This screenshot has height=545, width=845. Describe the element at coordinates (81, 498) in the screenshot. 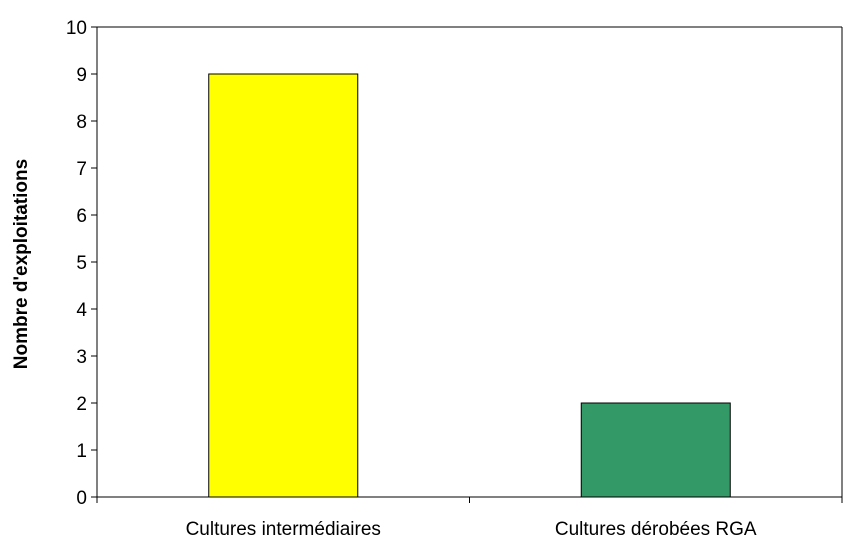

I see `y-tick-label-0: 0` at that location.